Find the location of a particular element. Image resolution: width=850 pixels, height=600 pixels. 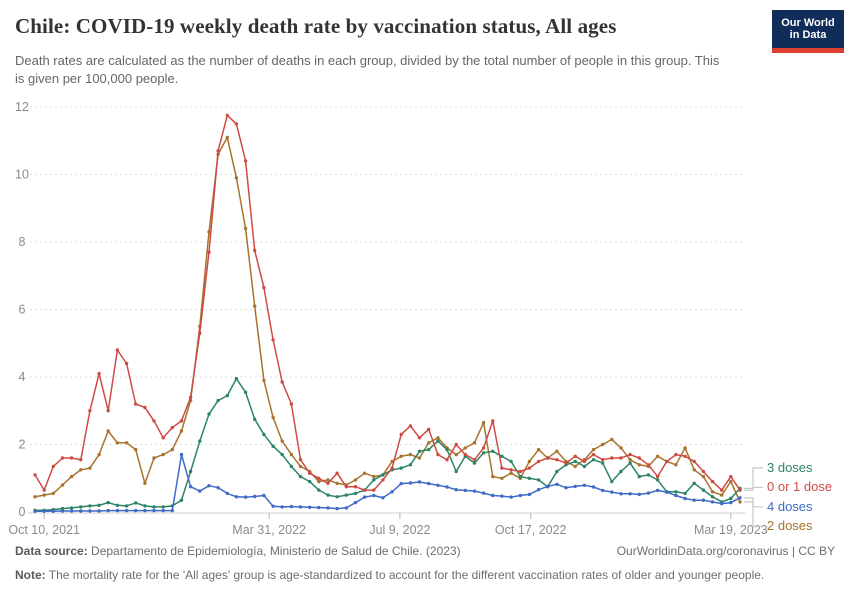

attribution-link: OurWorldinData.org/coronavirus | CC BY is located at coordinates (725, 551).